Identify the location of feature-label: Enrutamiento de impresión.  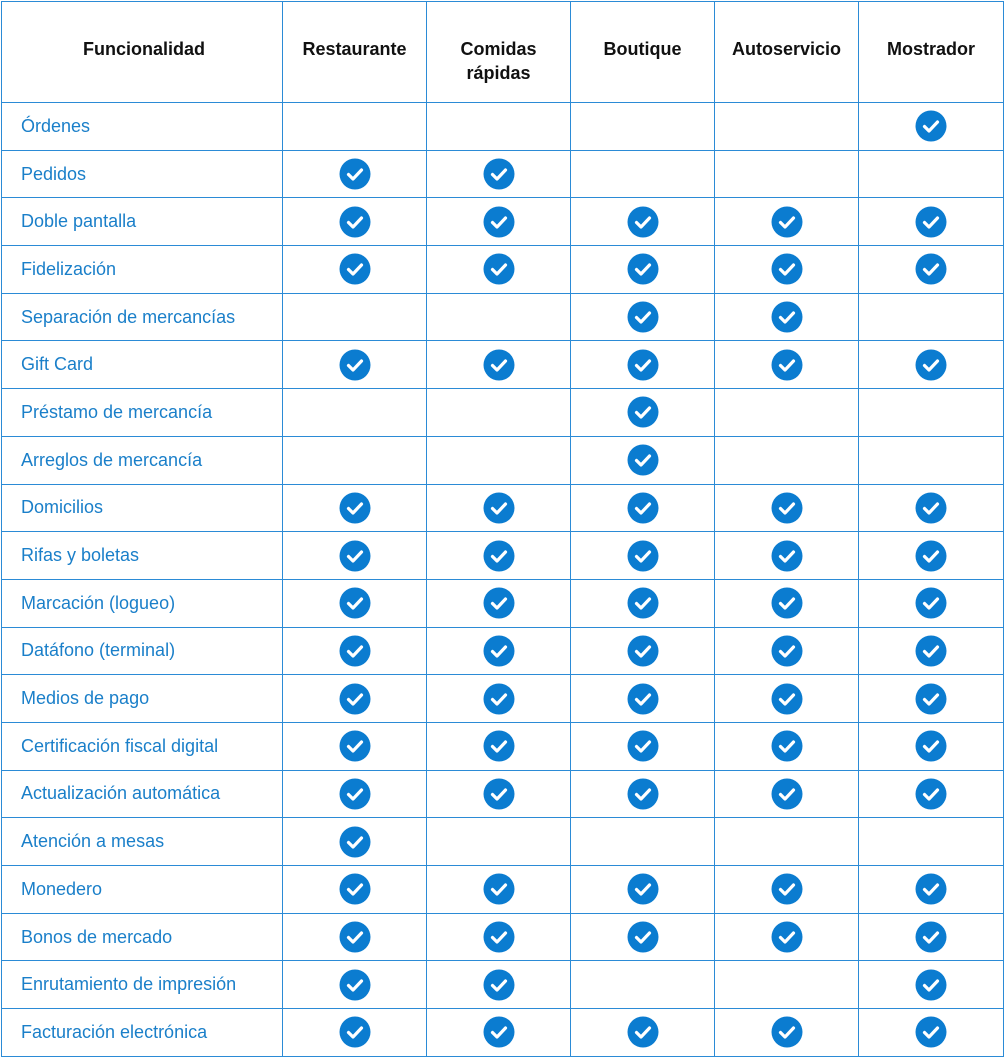
(142, 985).